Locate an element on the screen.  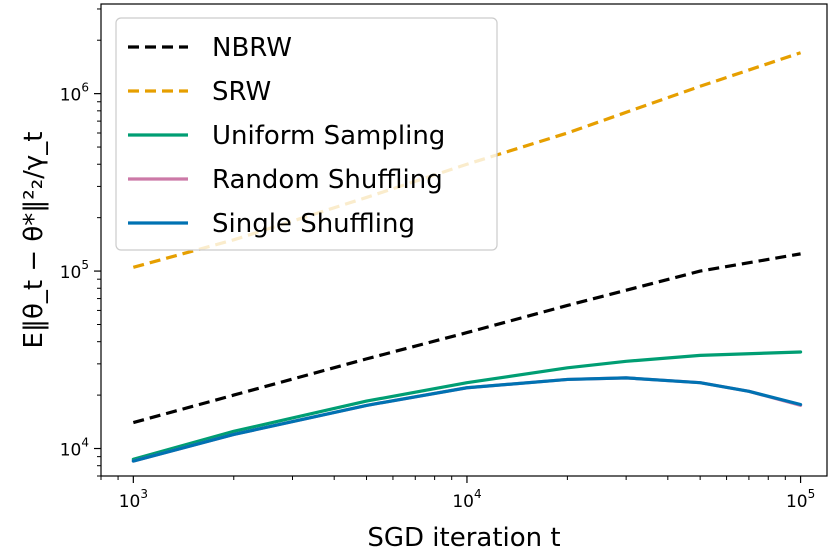
x-axis-label: SGD iteration t is located at coordinates (463, 536).